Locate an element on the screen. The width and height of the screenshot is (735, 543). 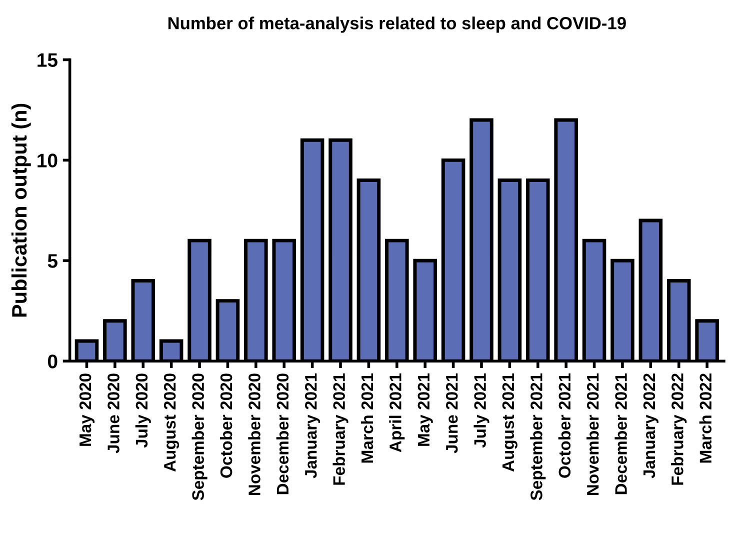
x-tick-label: September 2021 is located at coordinates (538, 436).